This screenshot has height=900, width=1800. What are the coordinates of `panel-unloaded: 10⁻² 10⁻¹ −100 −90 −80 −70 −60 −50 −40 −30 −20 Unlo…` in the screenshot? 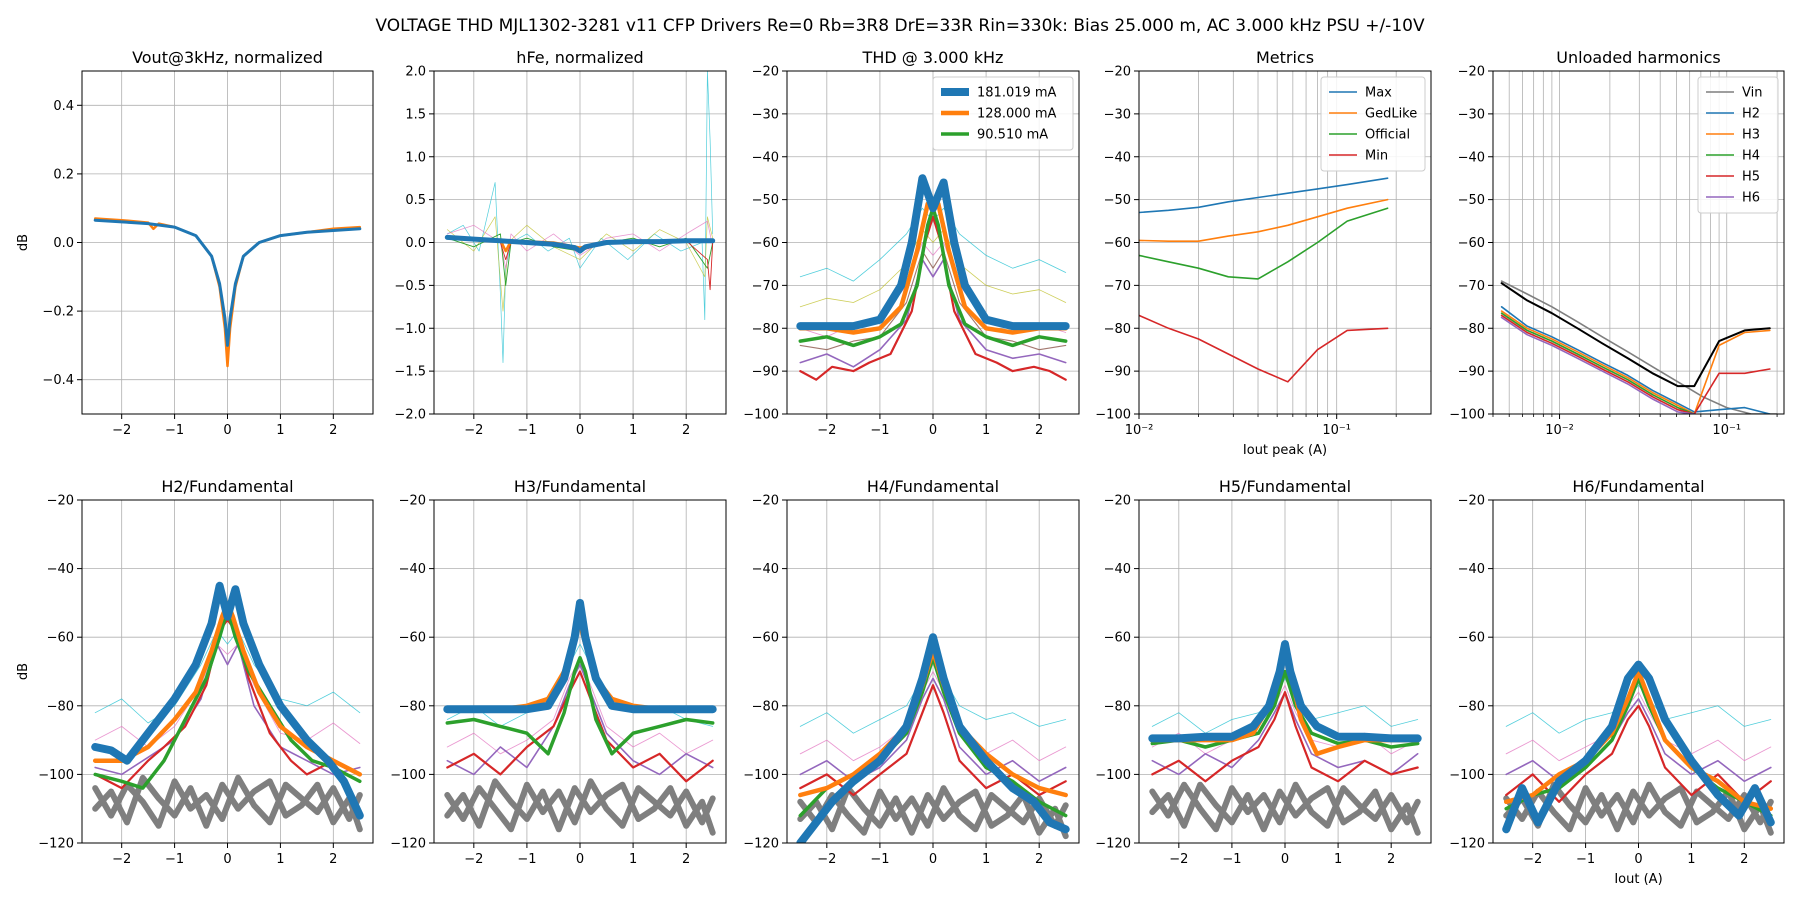 It's located at (1617, 243).